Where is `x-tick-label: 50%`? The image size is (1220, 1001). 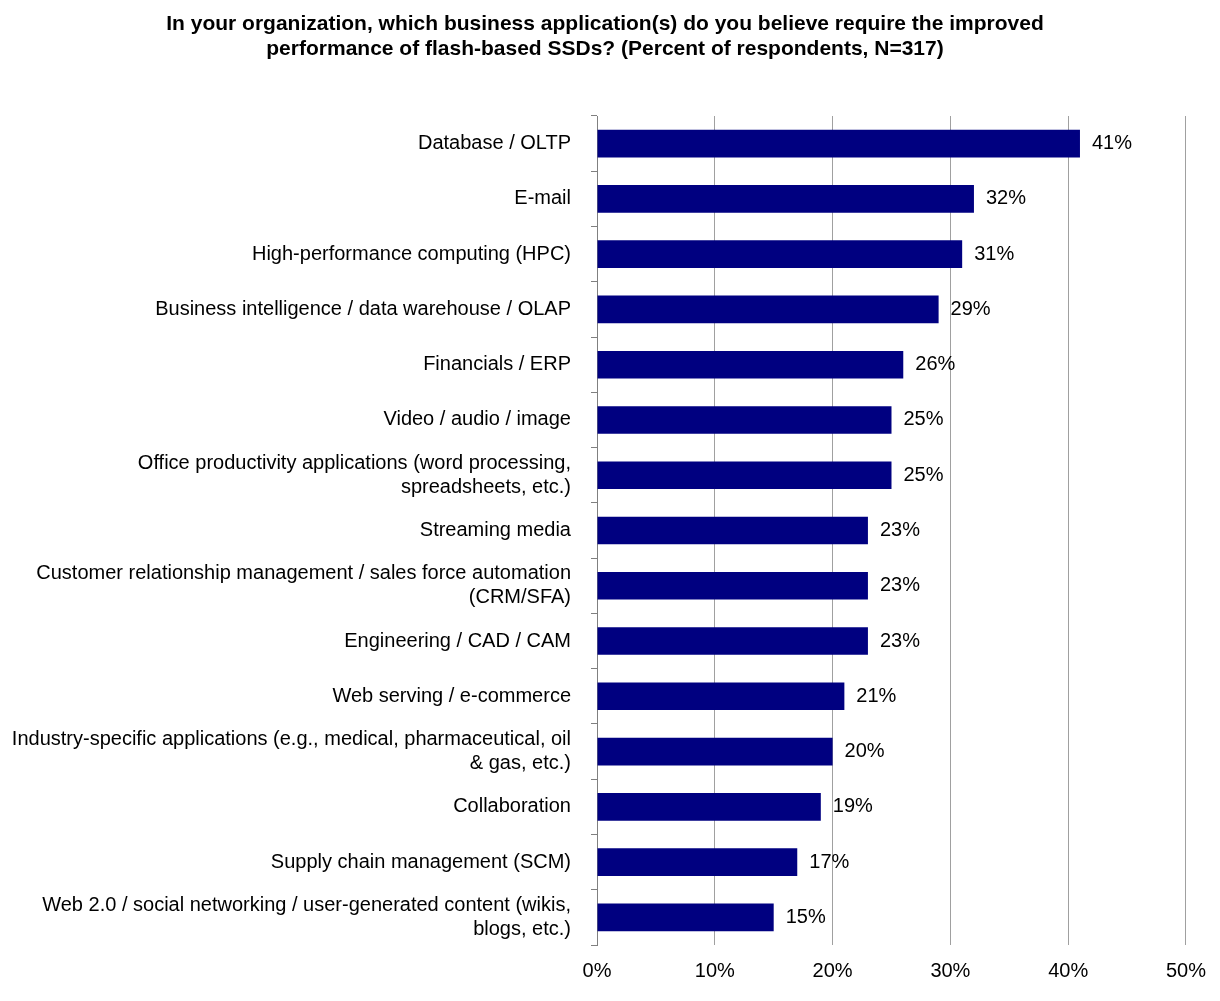 x-tick-label: 50% is located at coordinates (1186, 969).